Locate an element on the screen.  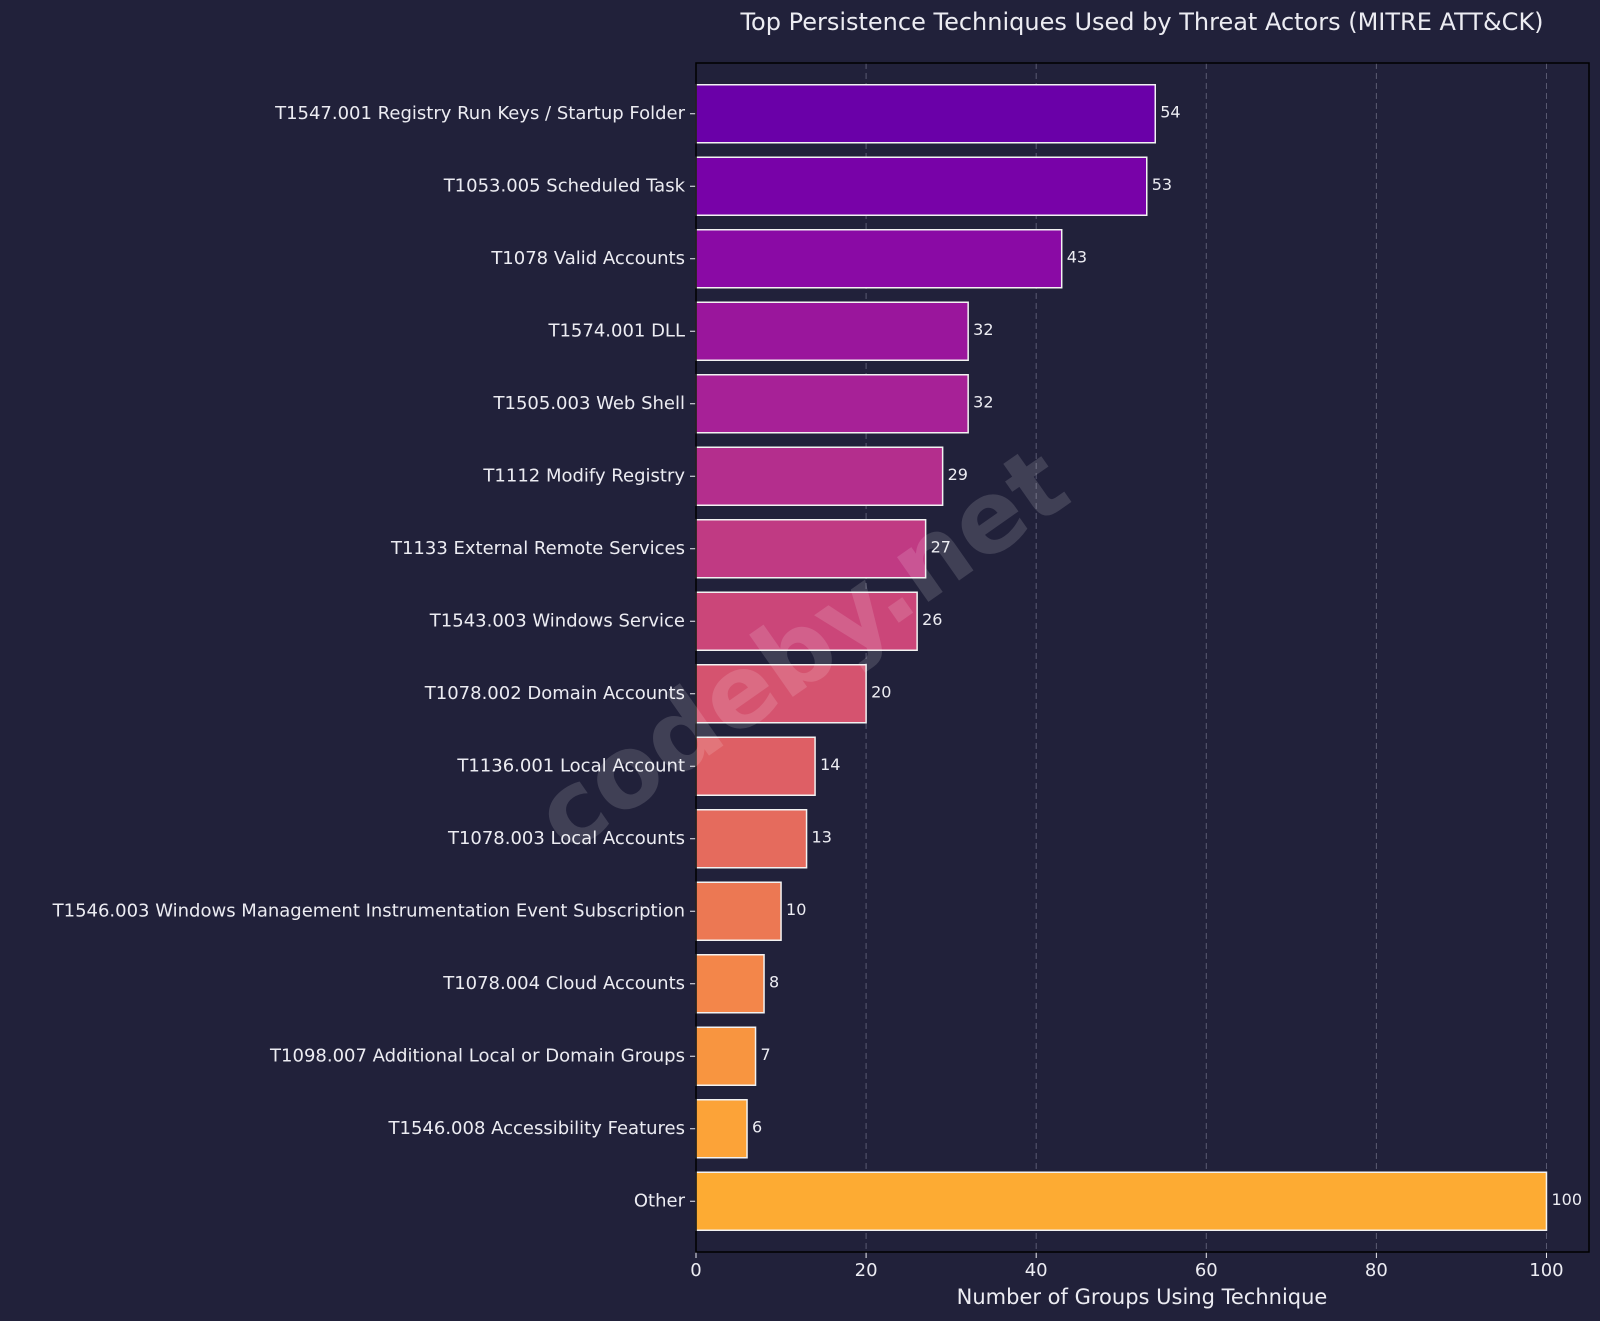
y-tick-label: T1505.003 Web Shell is located at coordinates (589, 403).